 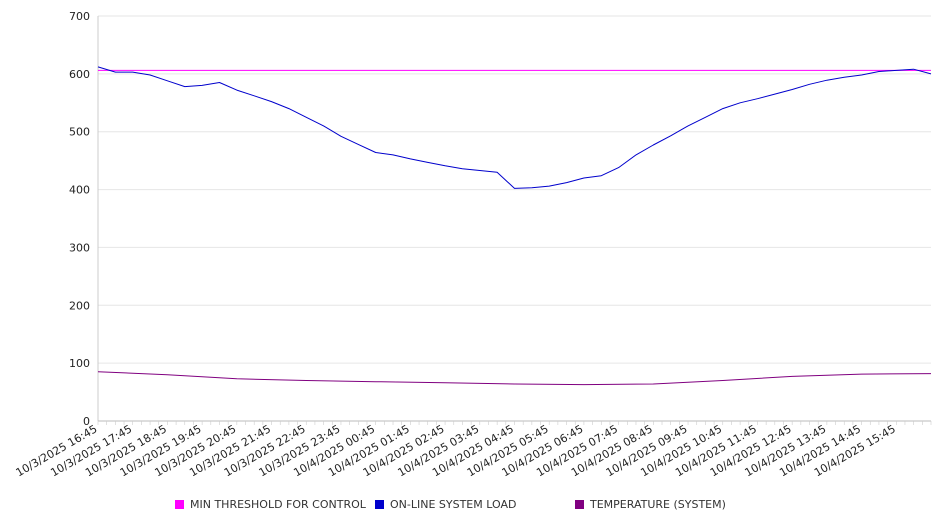 What do you see at coordinates (79, 219) in the screenshot?
I see `y-tick-labels: 0 100 200 300 400 500 600 700` at bounding box center [79, 219].